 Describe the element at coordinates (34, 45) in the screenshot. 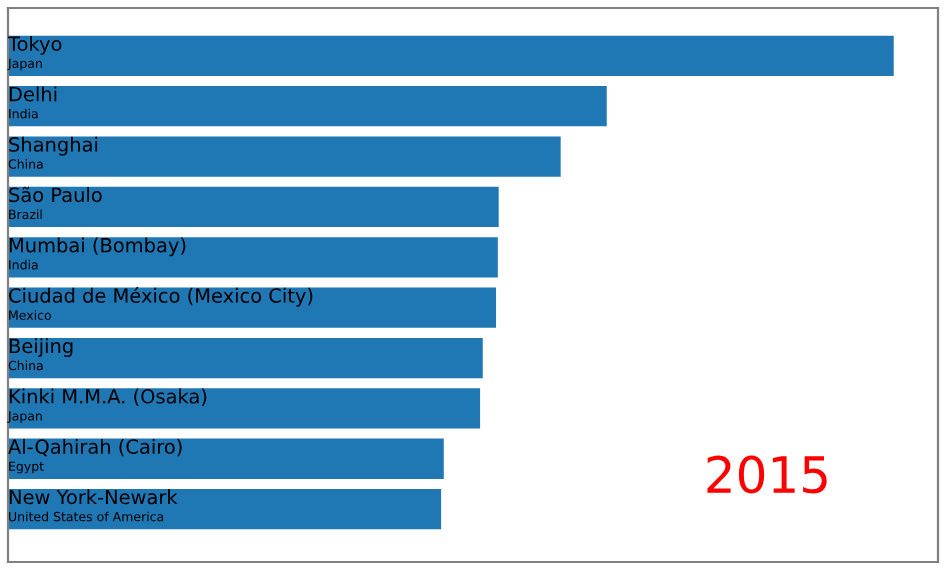

I see `y-tick-label: Tokyo` at that location.